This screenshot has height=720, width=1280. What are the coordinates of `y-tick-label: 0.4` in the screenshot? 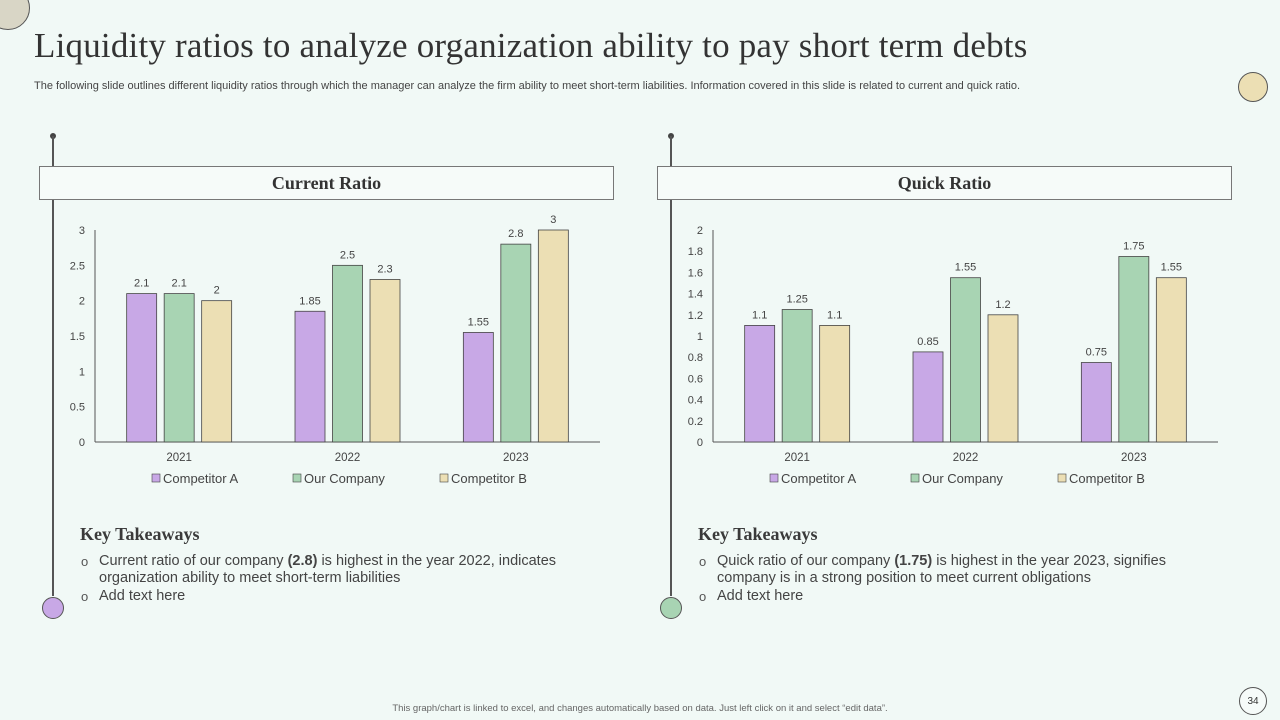 It's located at (695, 401).